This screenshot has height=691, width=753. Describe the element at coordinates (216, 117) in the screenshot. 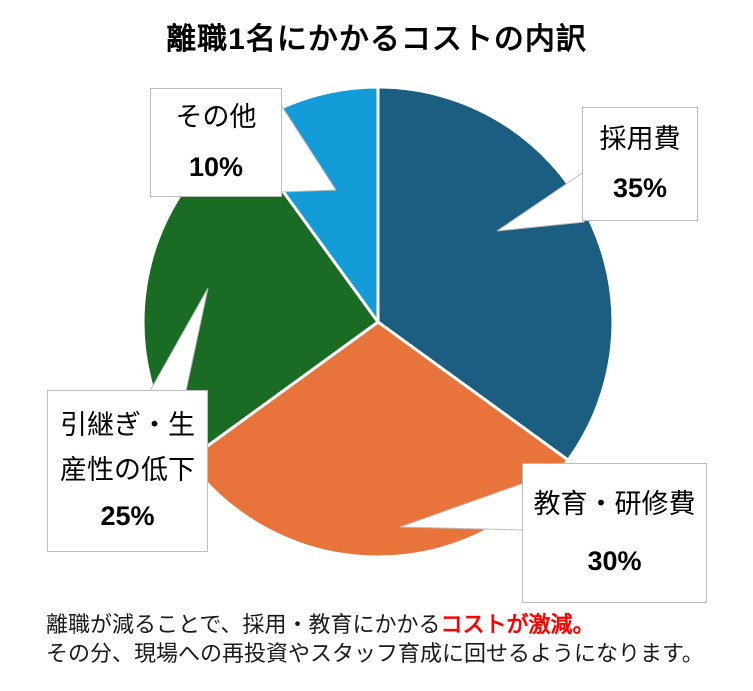

I see `callout-label: その他` at that location.